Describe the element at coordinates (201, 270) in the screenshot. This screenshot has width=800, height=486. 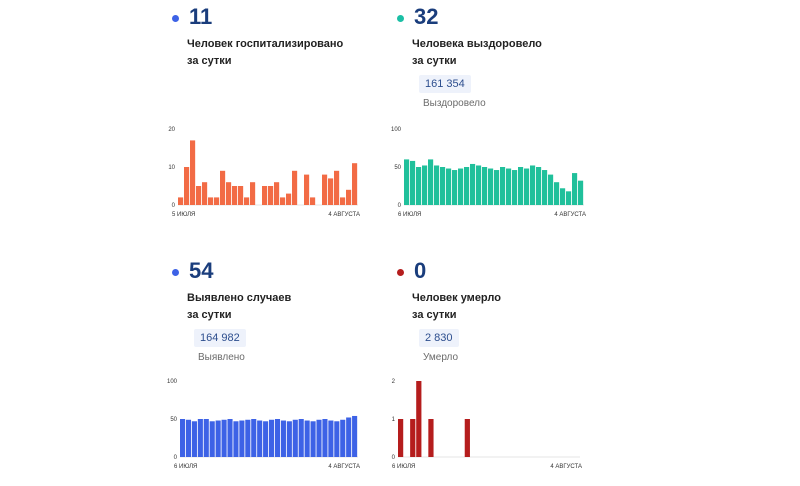
I see `stat-value: 54` at that location.